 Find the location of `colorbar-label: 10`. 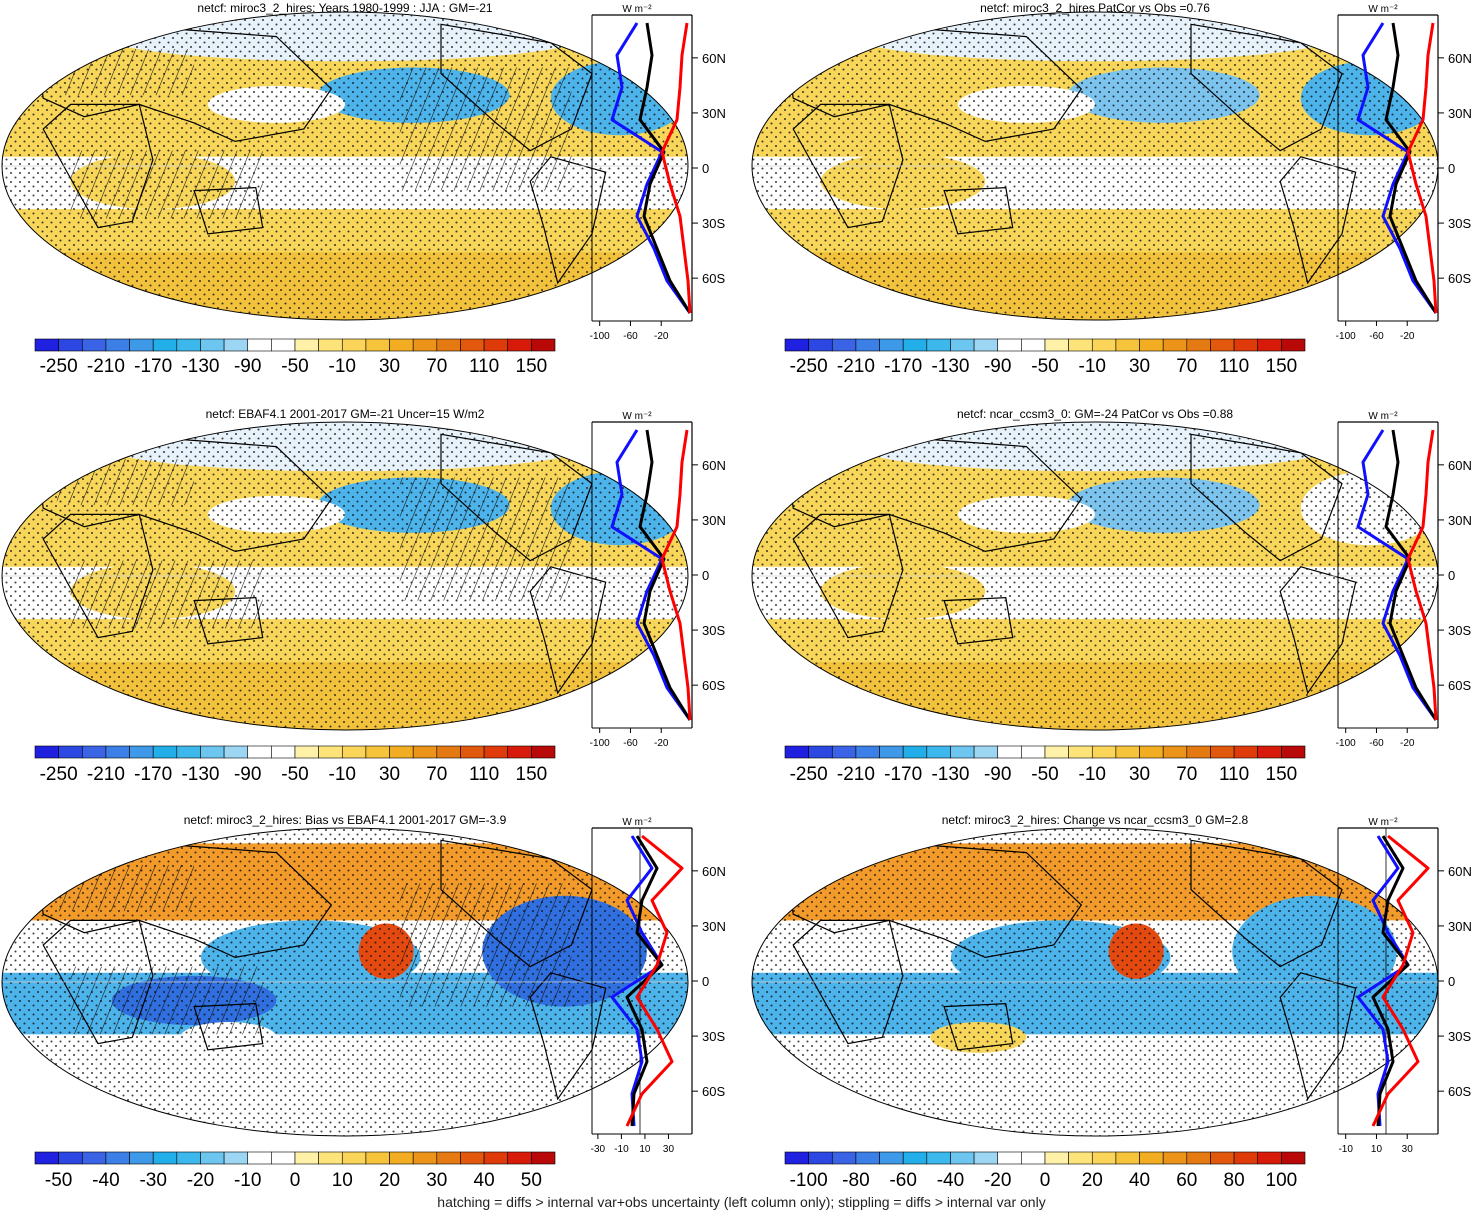

colorbar-label: 10 is located at coordinates (342, 1180).